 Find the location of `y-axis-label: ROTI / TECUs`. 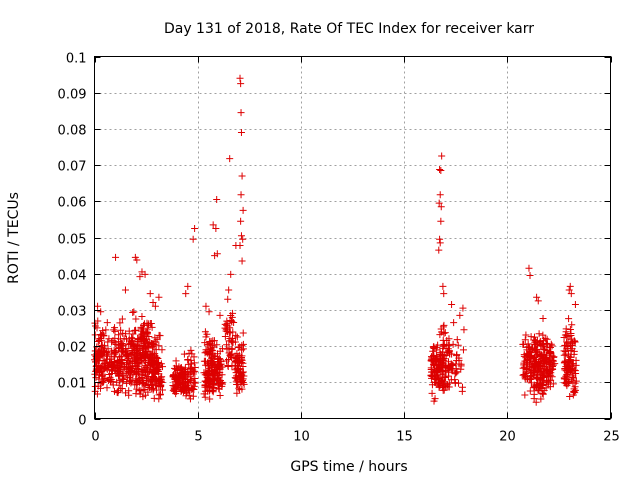

y-axis-label: ROTI / TECUs is located at coordinates (14, 238).